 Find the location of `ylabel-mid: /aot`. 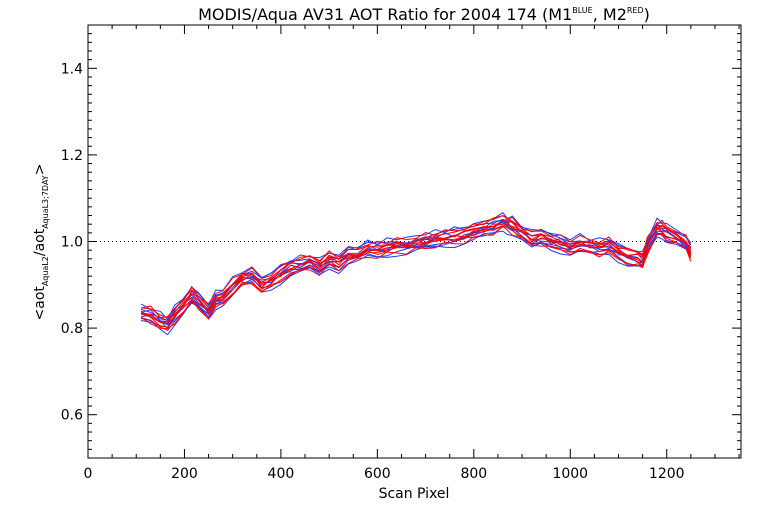

ylabel-mid: /aot is located at coordinates (40, 242).